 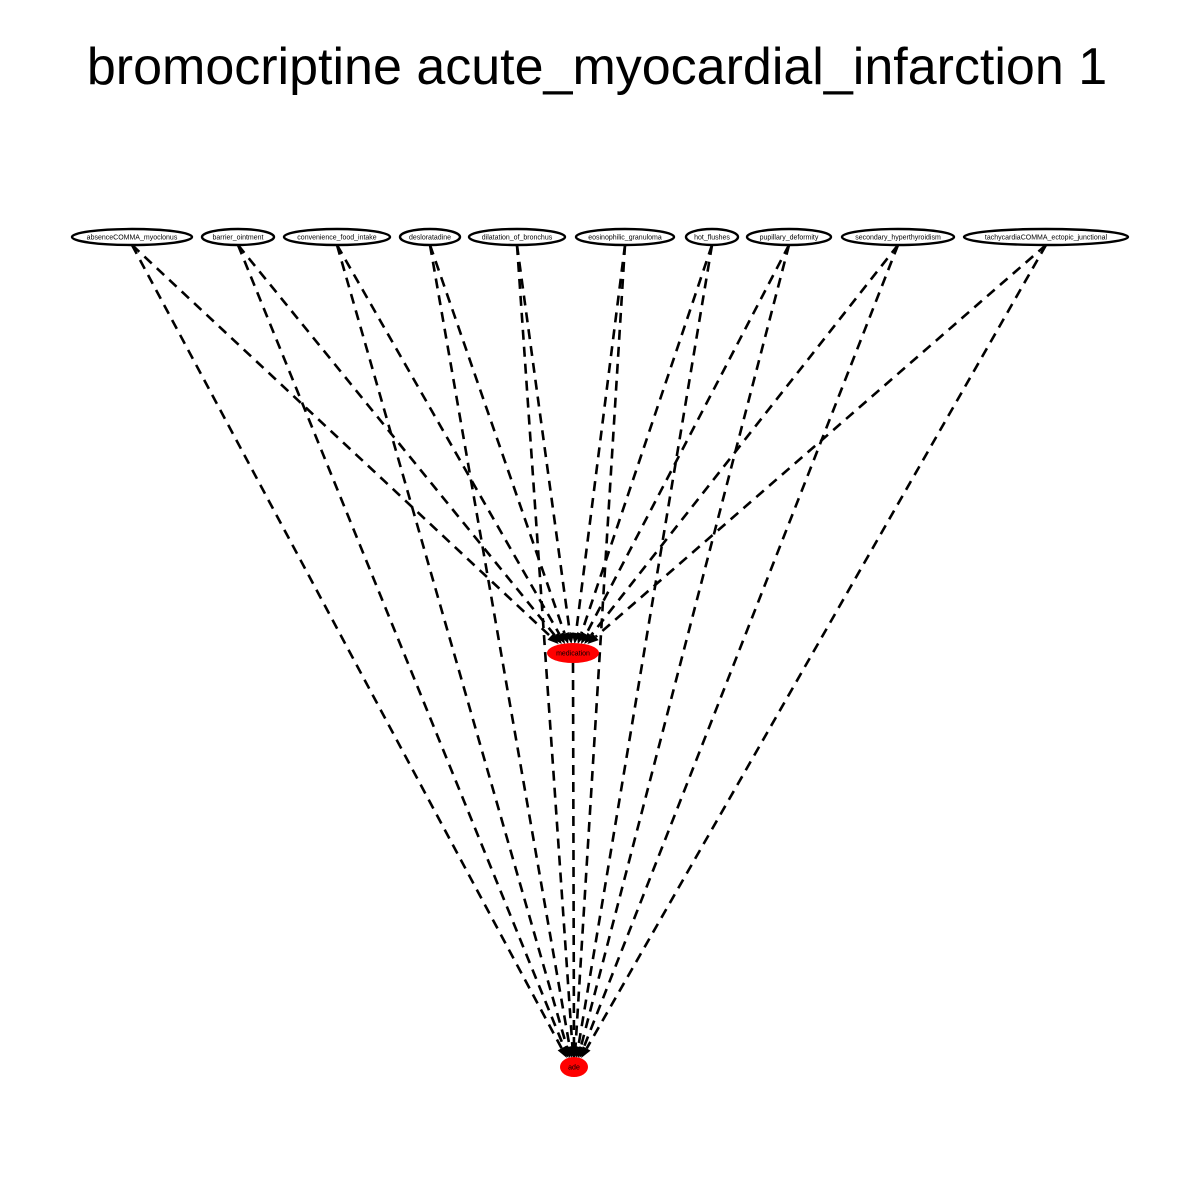 I want to click on node-convenience_food_intake: convenience_food_intake, so click(x=337, y=237).